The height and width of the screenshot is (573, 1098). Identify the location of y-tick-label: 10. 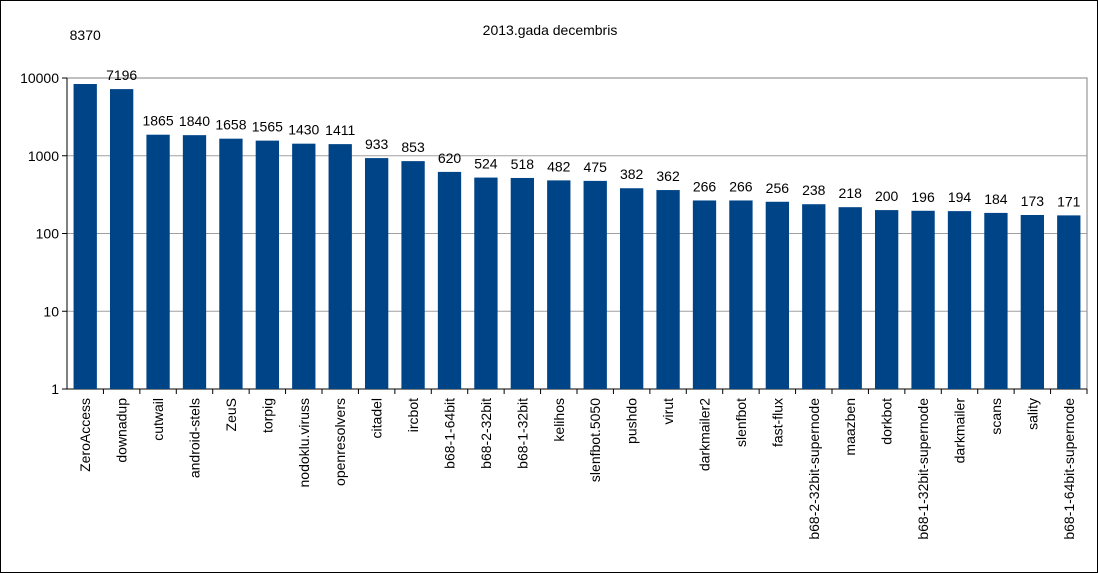
(51, 311).